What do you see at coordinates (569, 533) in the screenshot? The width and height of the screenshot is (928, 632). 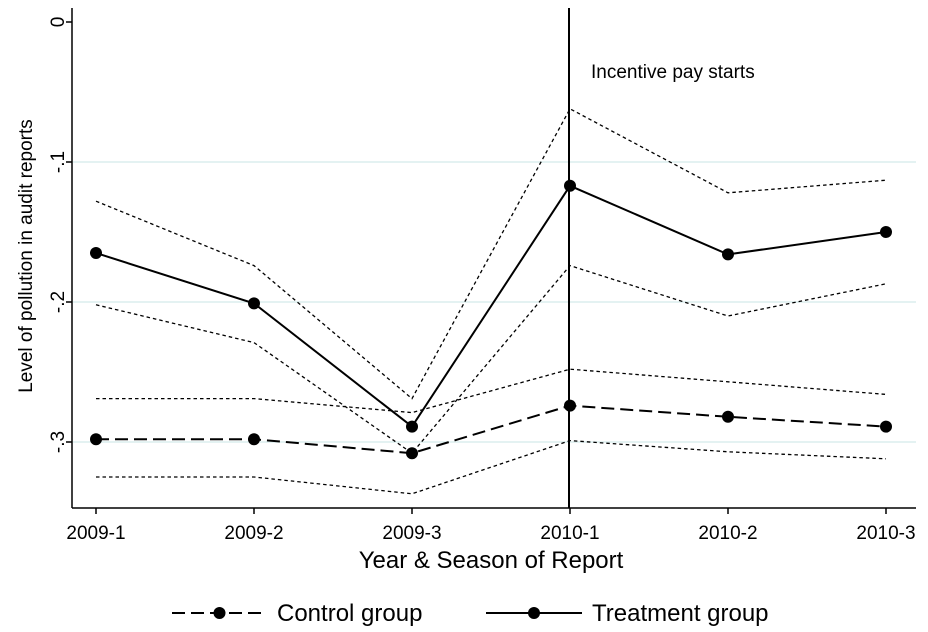 I see `x-tick-label: 2010-1` at bounding box center [569, 533].